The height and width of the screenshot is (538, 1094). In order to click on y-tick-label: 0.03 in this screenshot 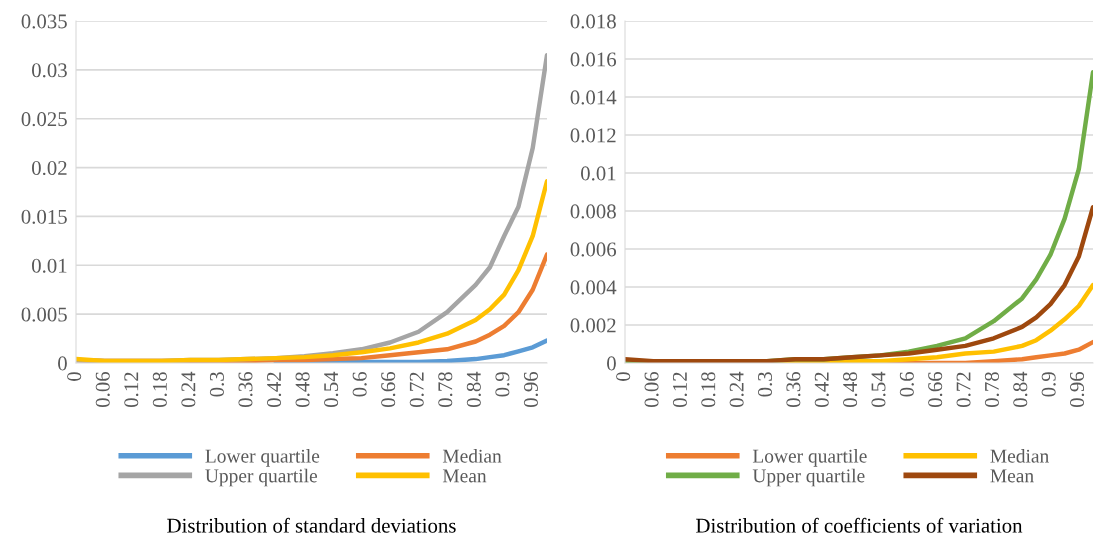, I will do `click(49, 70)`.